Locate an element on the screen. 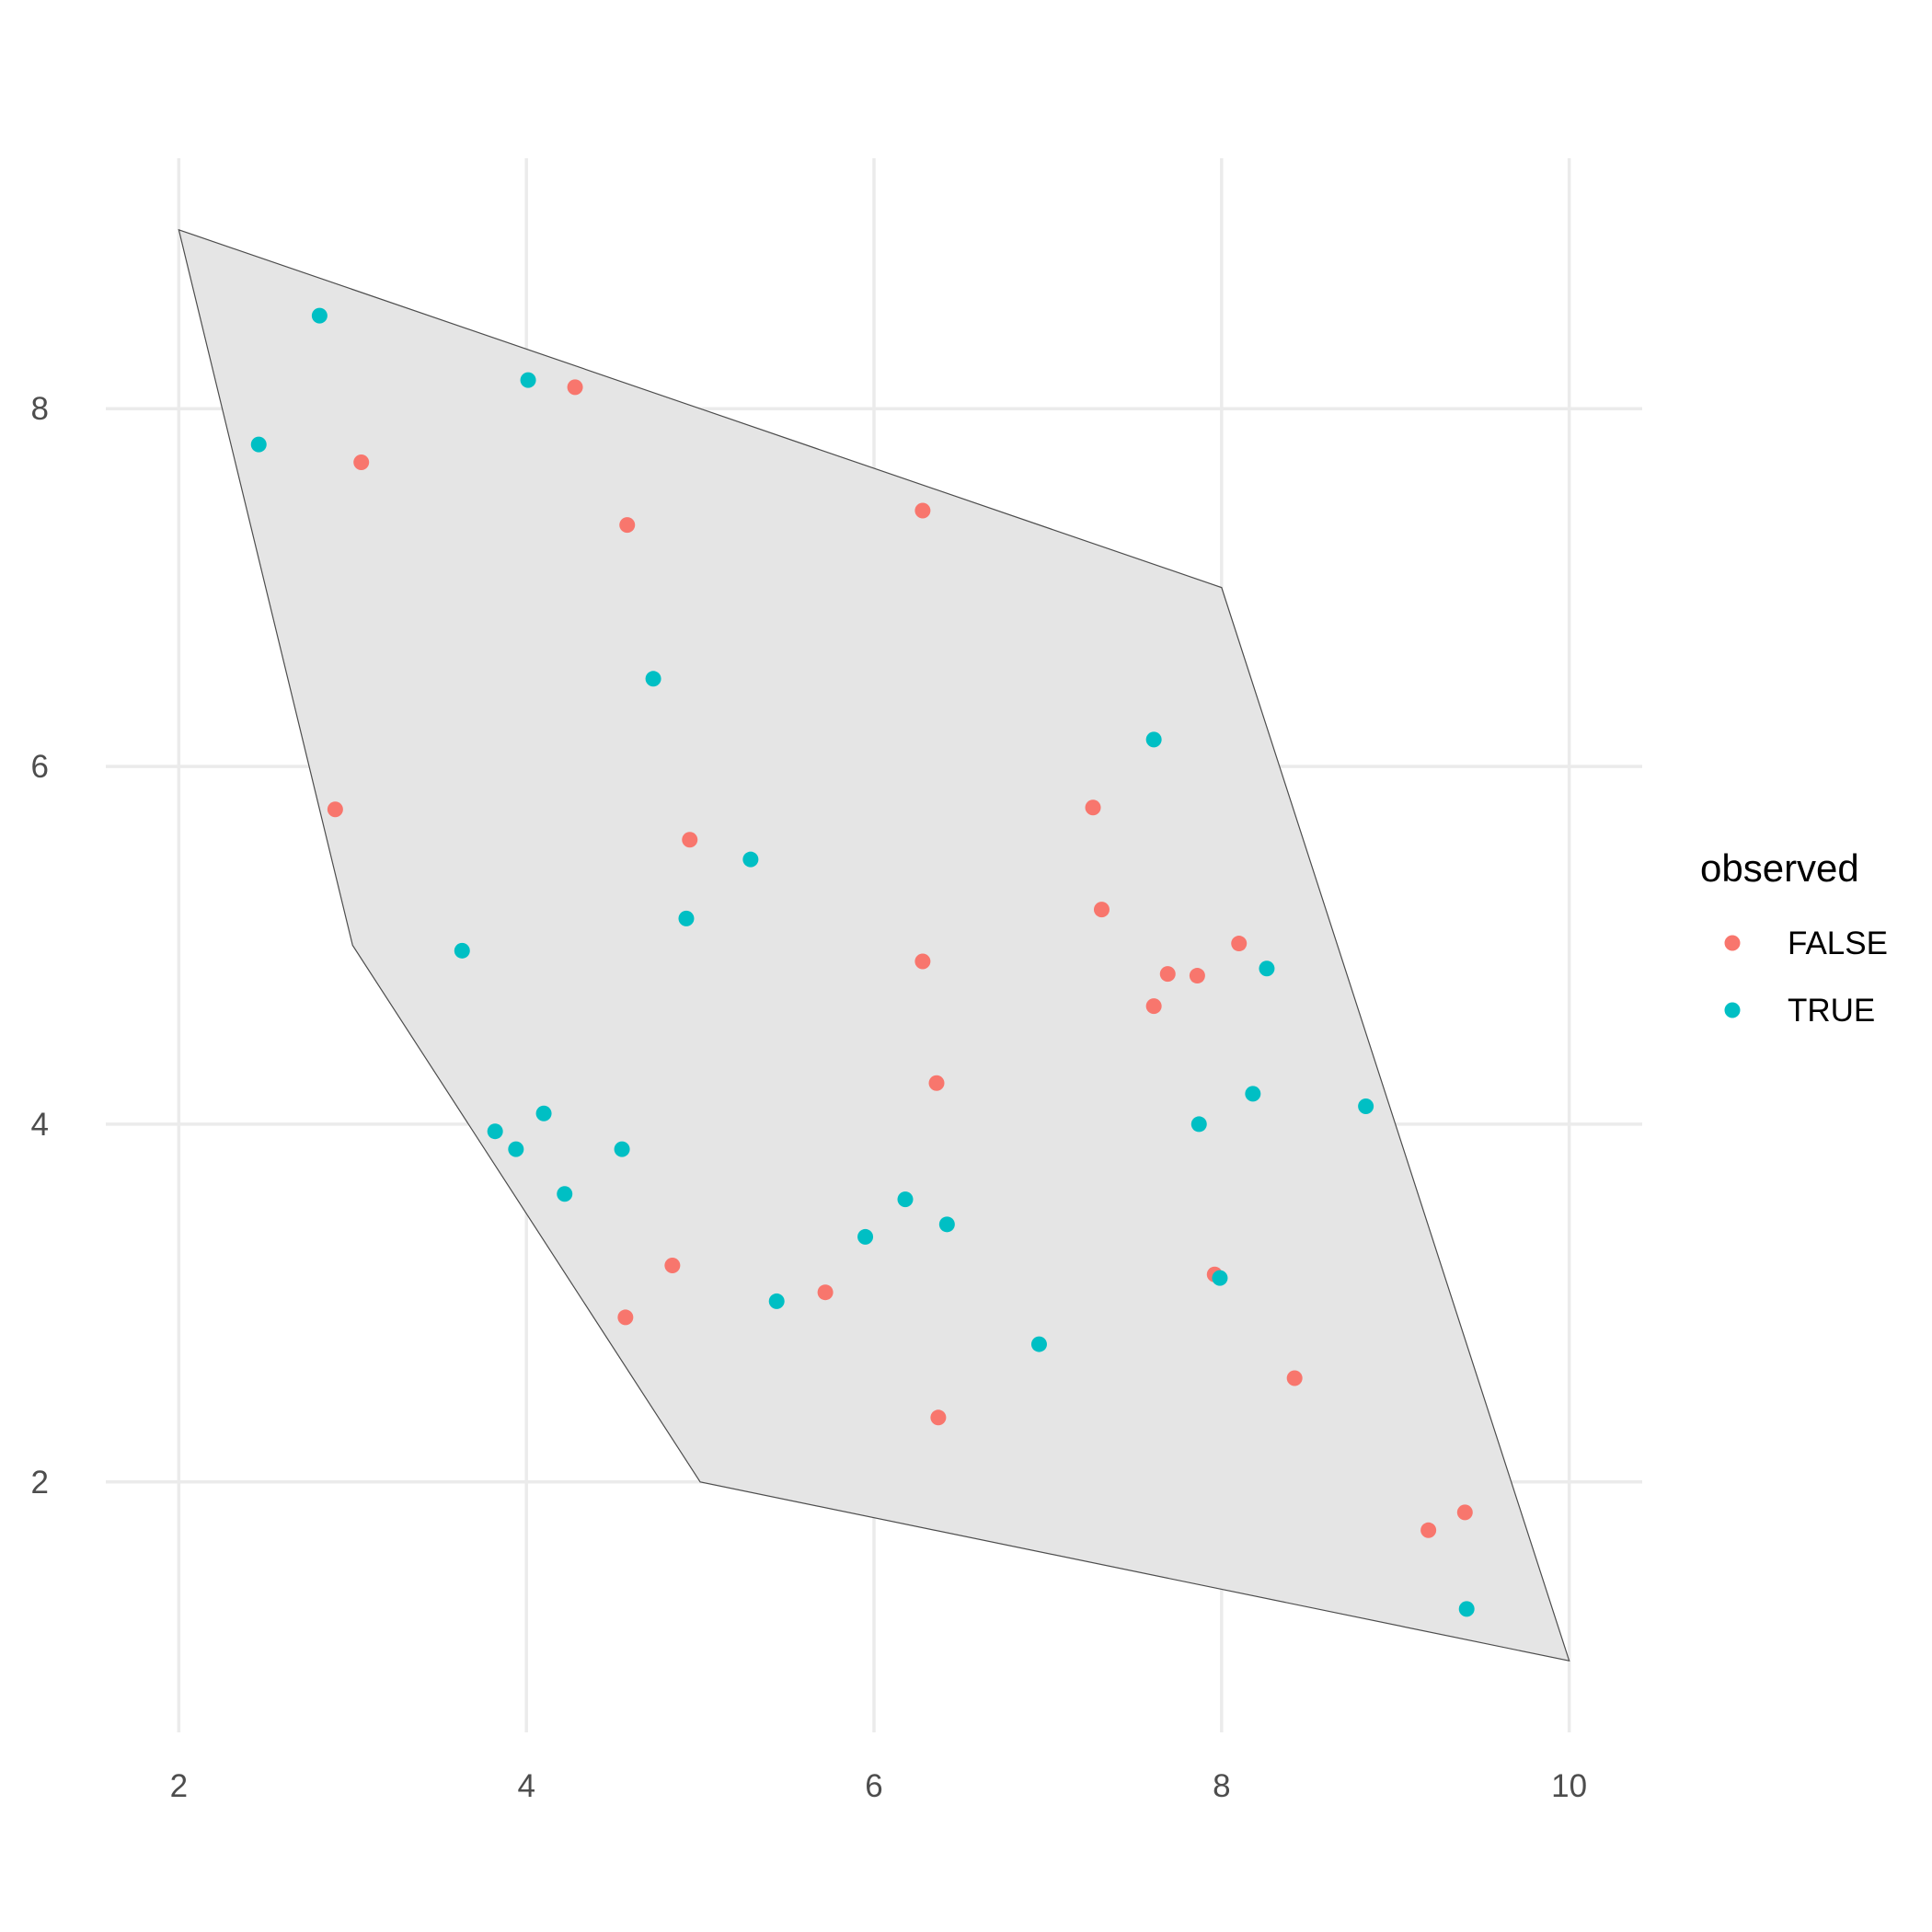 This screenshot has width=1932, height=1932. x-tick-label: 4 is located at coordinates (526, 1786).